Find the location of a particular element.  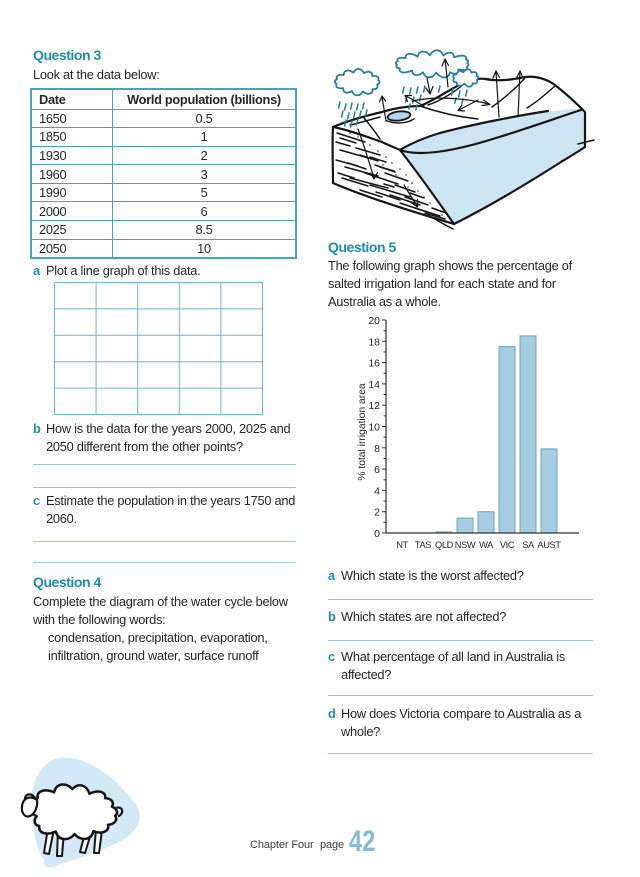

svg-text: 16 is located at coordinates (374, 364).